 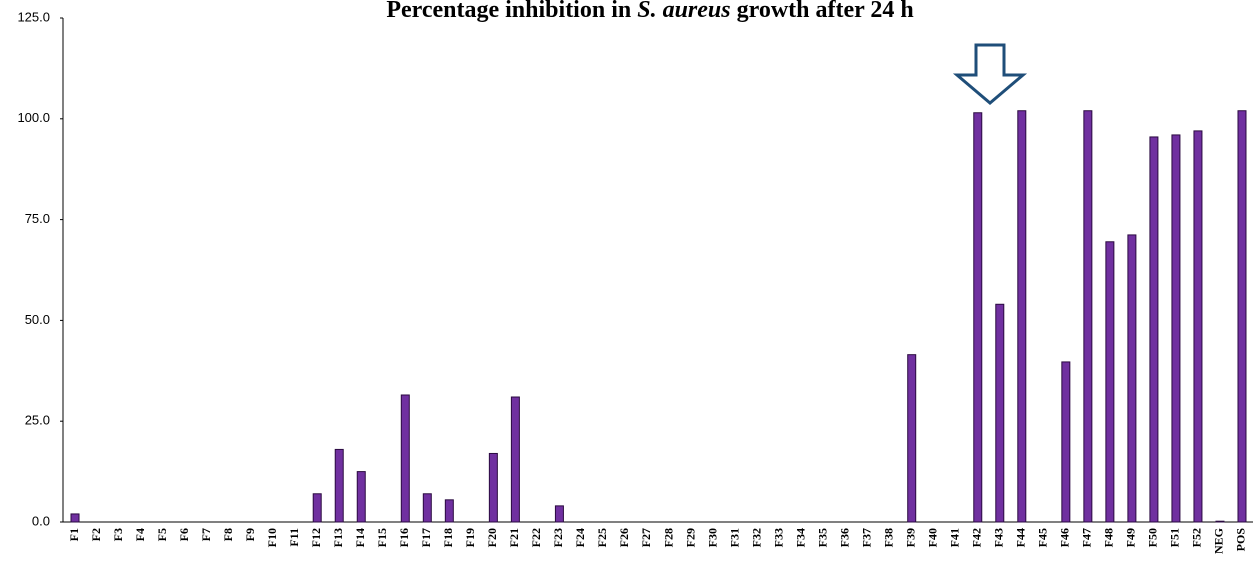 I want to click on x-tick-label: F45, so click(x=1043, y=537).